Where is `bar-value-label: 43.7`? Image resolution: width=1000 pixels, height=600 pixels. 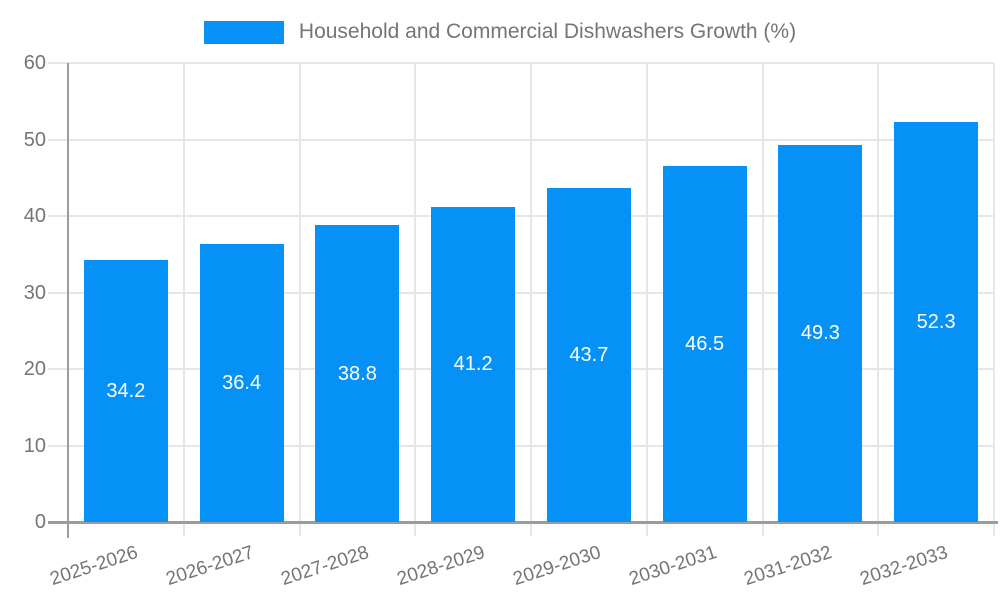
bar-value-label: 43.7 is located at coordinates (589, 354).